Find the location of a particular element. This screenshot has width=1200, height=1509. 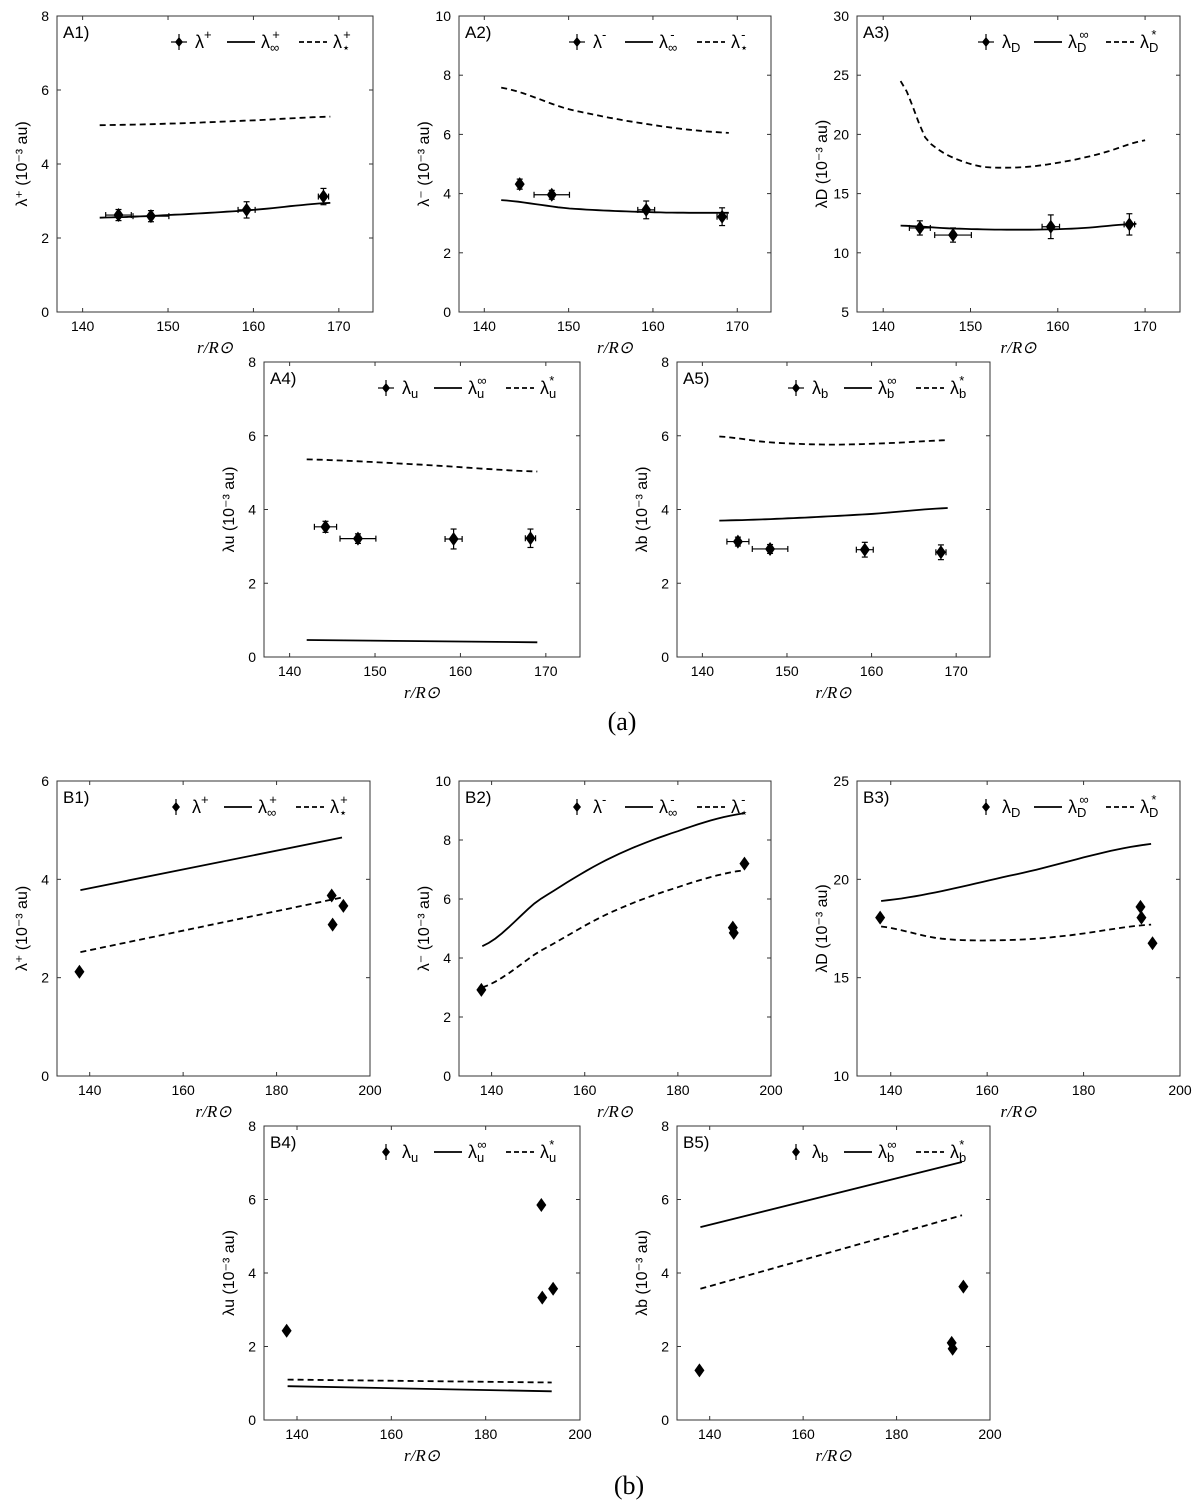

y-axis-label: λb (10⁻³ au) is located at coordinates (642, 1273).